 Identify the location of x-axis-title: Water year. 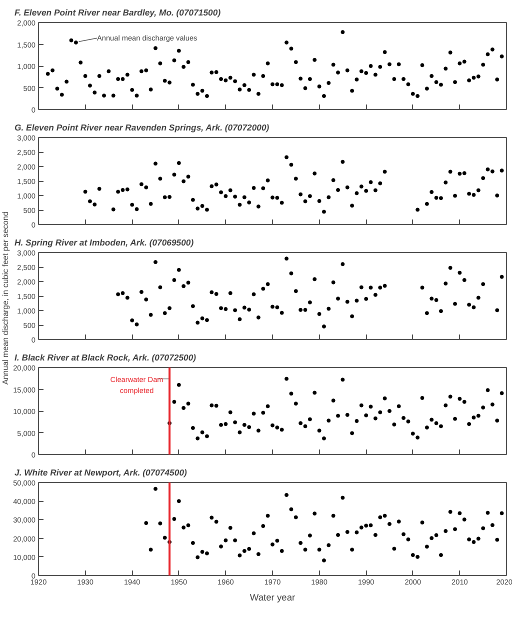
(273, 597).